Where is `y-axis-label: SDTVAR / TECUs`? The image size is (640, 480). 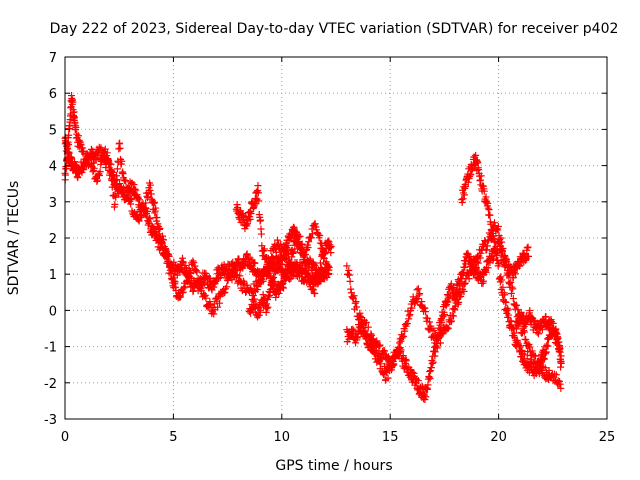
y-axis-label: SDTVAR / TECUs is located at coordinates (14, 238).